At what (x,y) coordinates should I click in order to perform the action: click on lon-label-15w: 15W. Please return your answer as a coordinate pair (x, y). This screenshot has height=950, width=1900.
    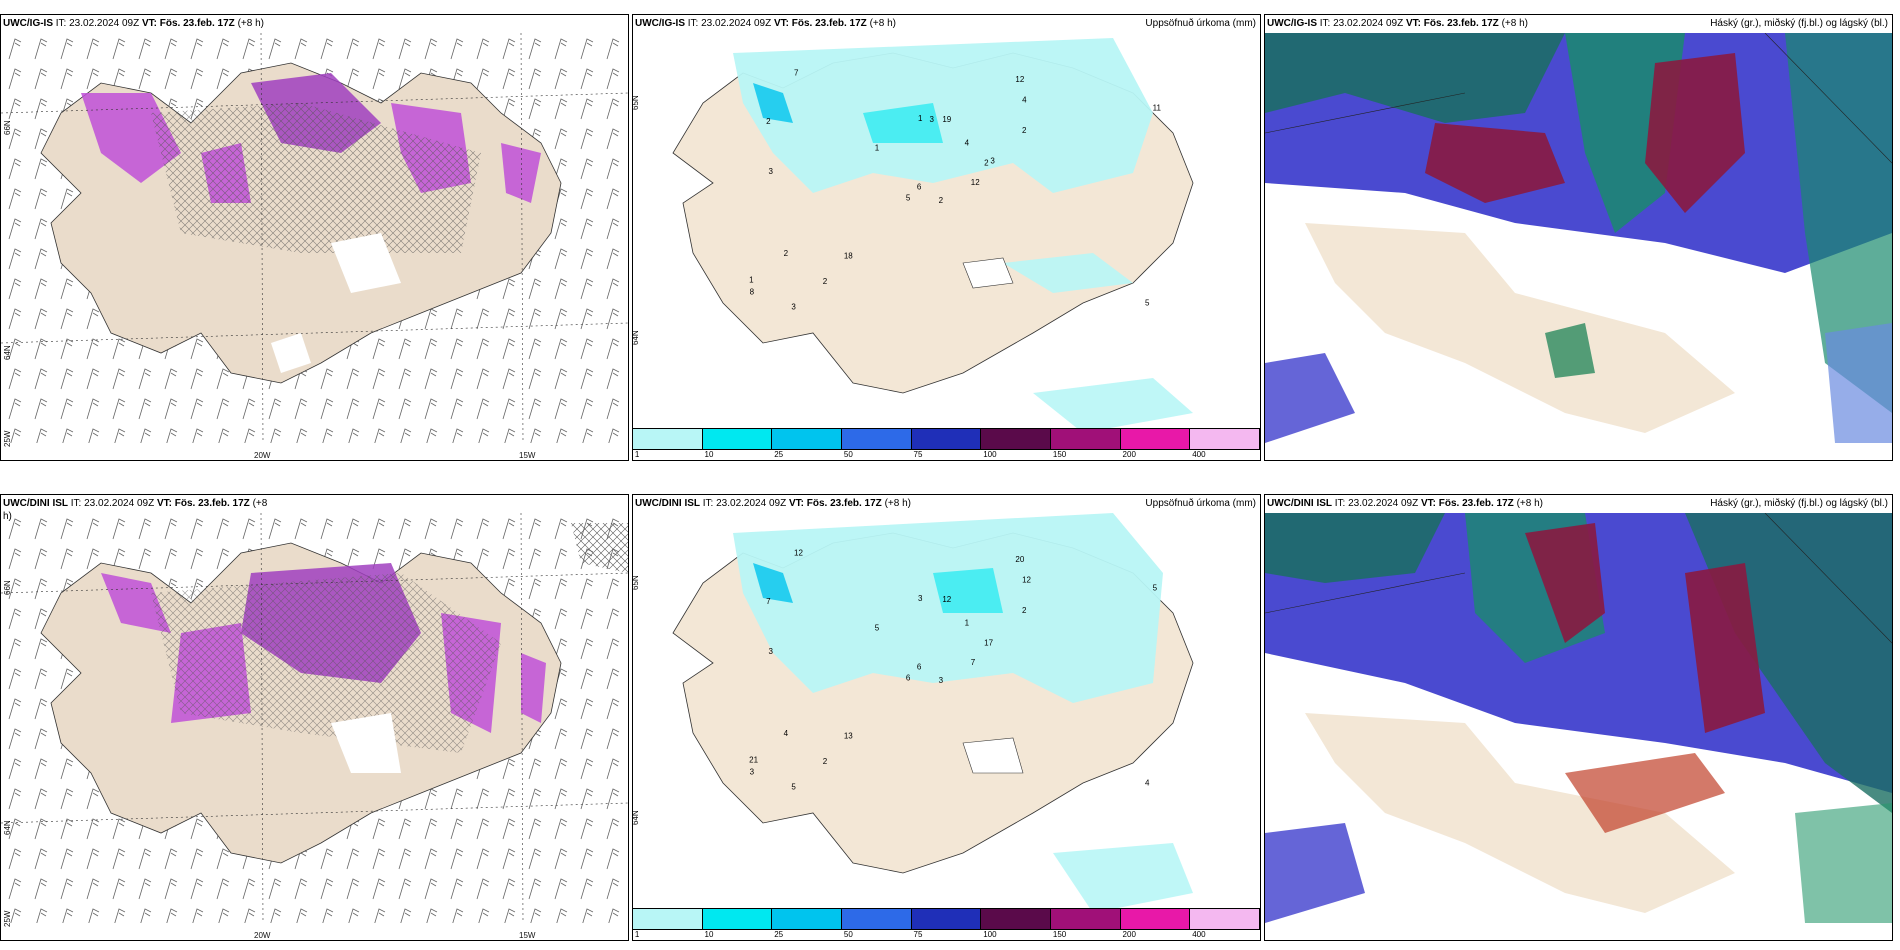
    Looking at the image, I should click on (527, 935).